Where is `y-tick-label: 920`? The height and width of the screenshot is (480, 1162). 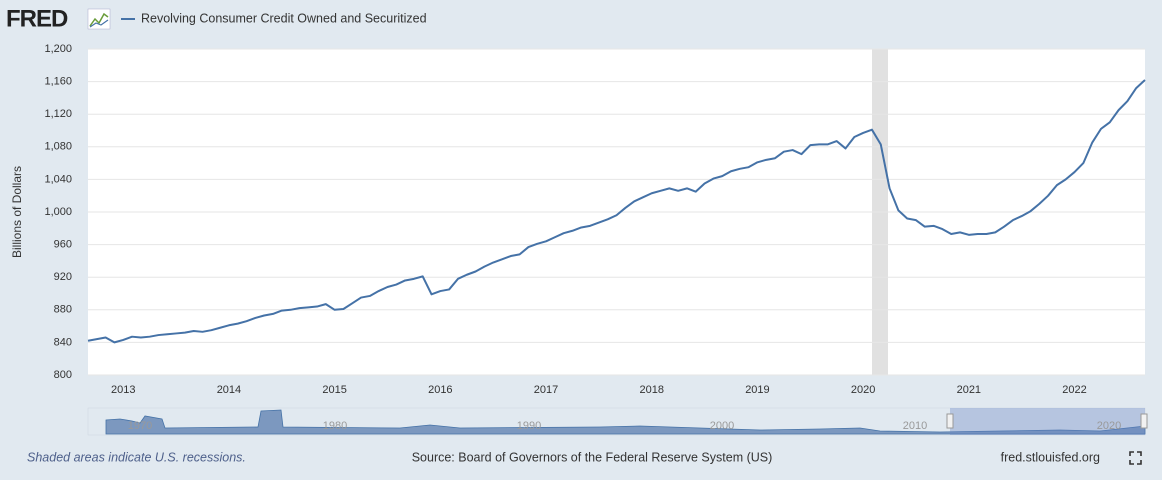
y-tick-label: 920 is located at coordinates (63, 277).